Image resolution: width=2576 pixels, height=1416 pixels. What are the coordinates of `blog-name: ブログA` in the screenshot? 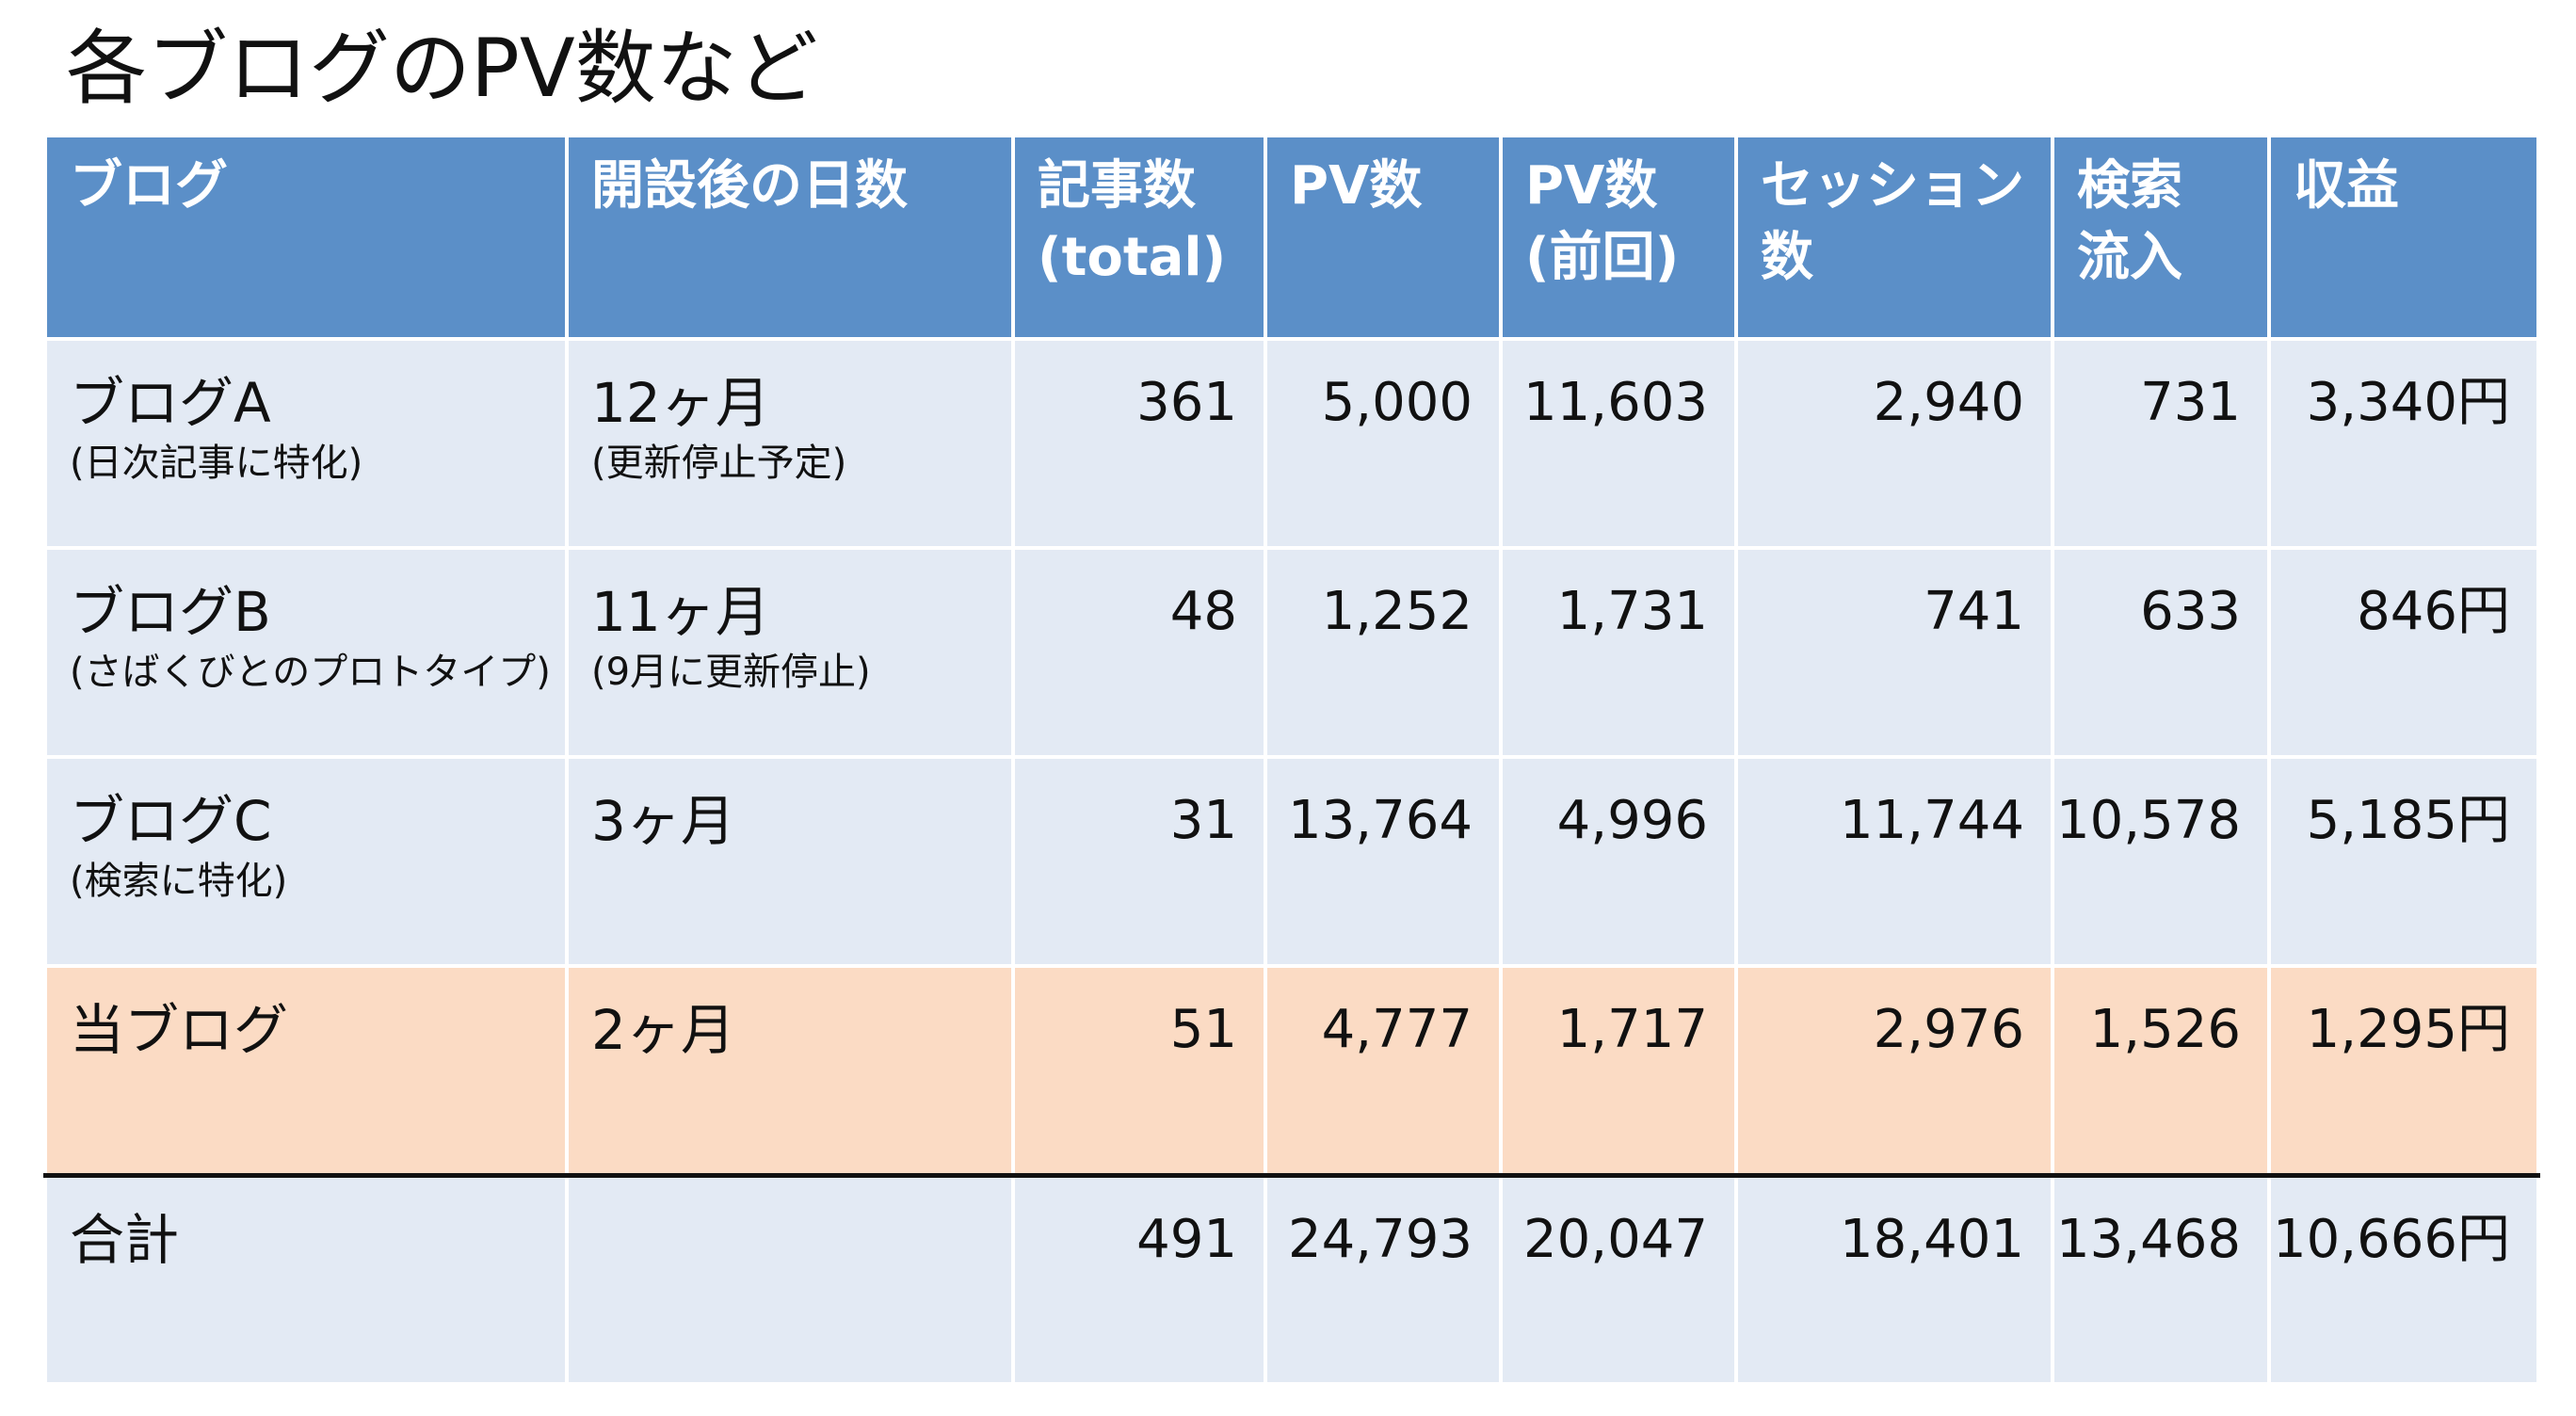 It's located at (170, 403).